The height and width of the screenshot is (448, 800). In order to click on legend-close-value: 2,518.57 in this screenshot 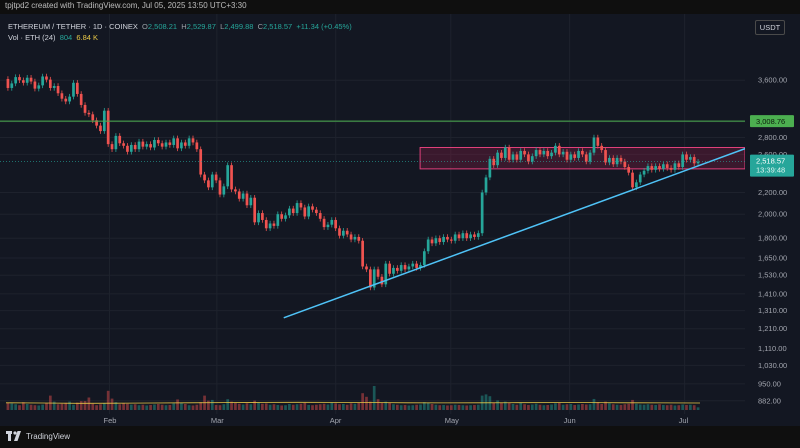, I will do `click(278, 26)`.